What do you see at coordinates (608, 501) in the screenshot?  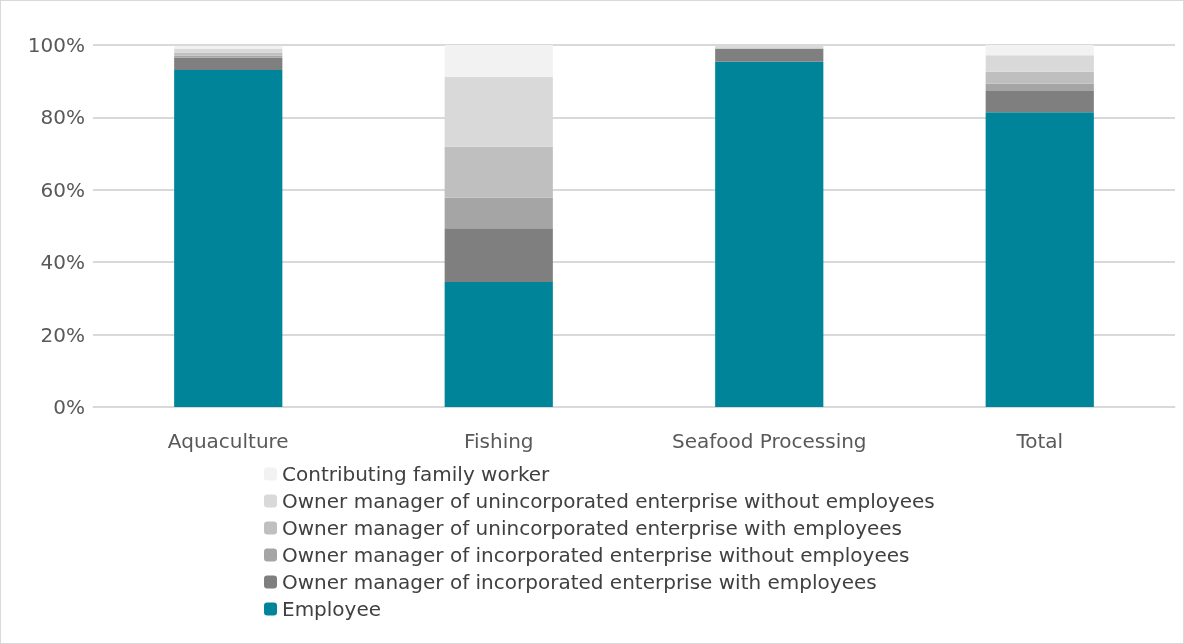 I see `legend-label: Owner manager of unincorporated enterprise without employees` at bounding box center [608, 501].